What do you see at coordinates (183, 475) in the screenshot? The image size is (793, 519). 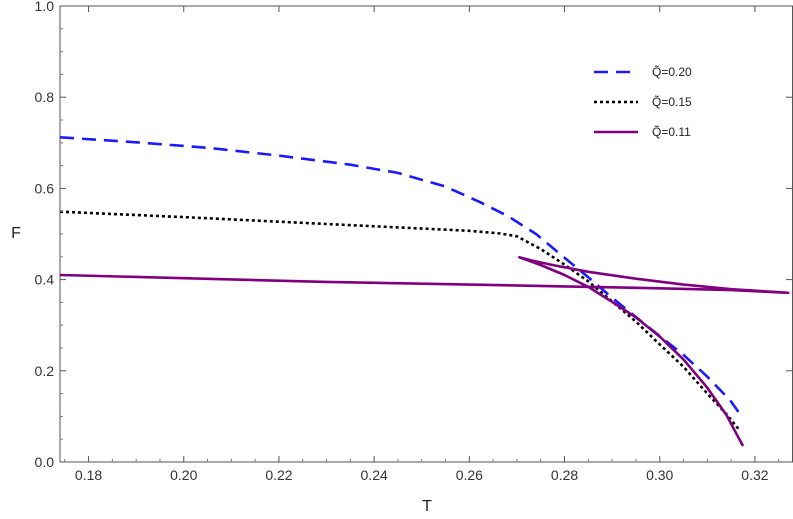 I see `x-tick-label: 0.20` at bounding box center [183, 475].